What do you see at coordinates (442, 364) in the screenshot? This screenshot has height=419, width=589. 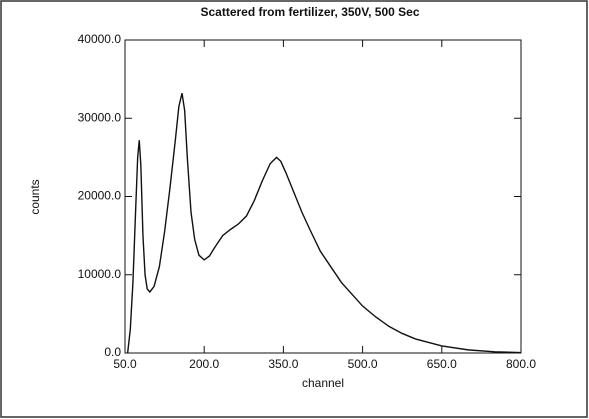 I see `x-tick-label: 650.0` at bounding box center [442, 364].